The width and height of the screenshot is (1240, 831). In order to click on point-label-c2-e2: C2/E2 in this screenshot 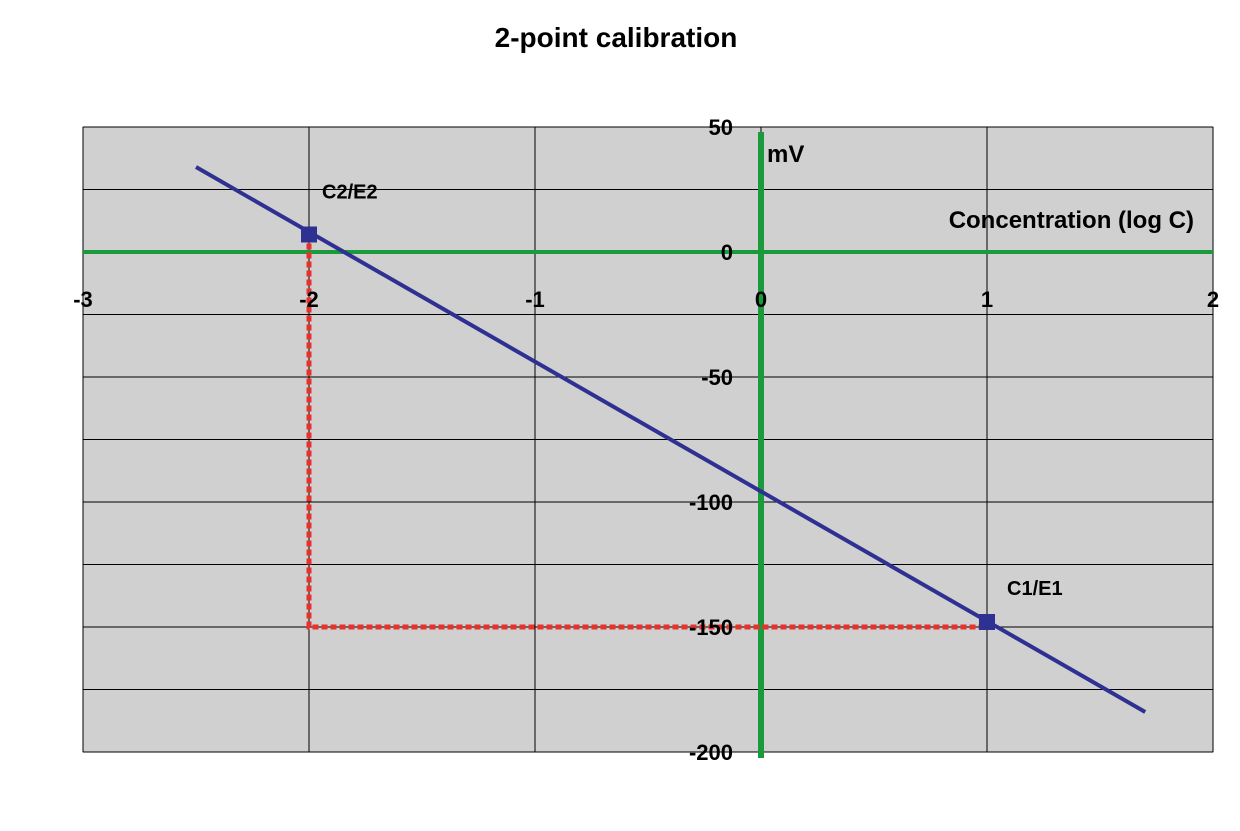, I will do `click(350, 193)`.